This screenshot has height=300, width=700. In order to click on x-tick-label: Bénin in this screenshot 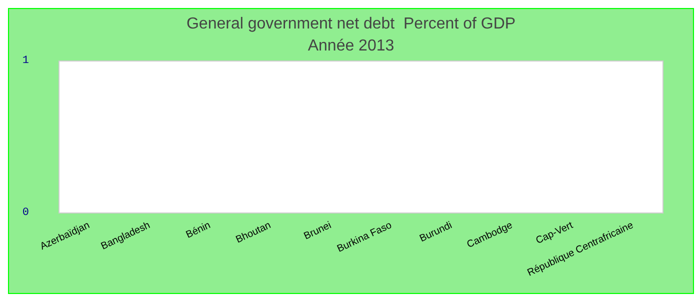, I will do `click(198, 230)`.